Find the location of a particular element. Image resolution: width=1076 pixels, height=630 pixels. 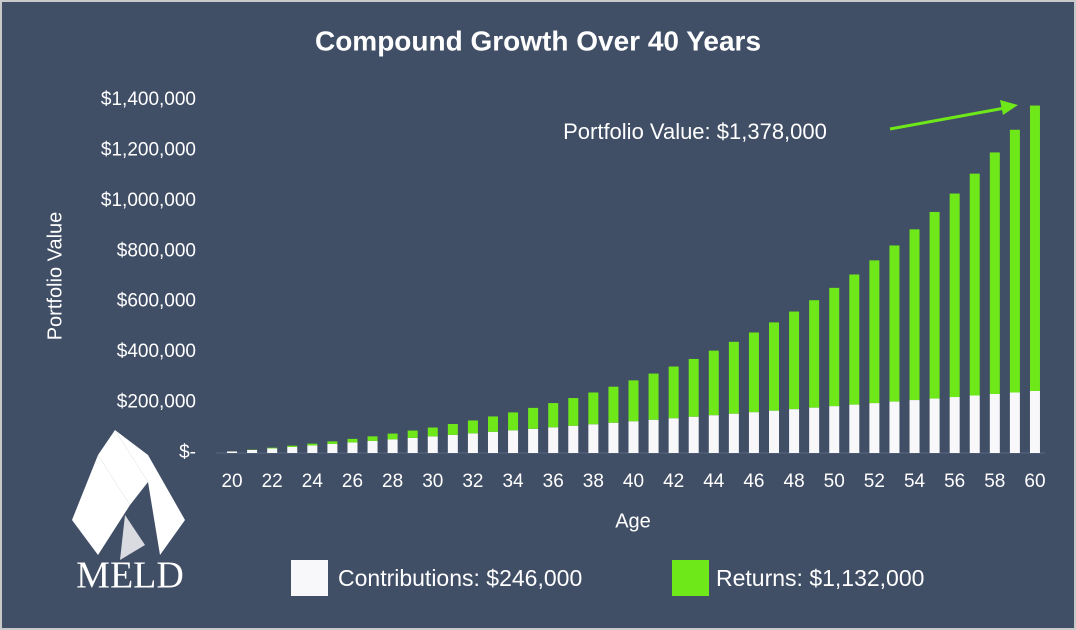

x-tick-label: 40 is located at coordinates (633, 481).